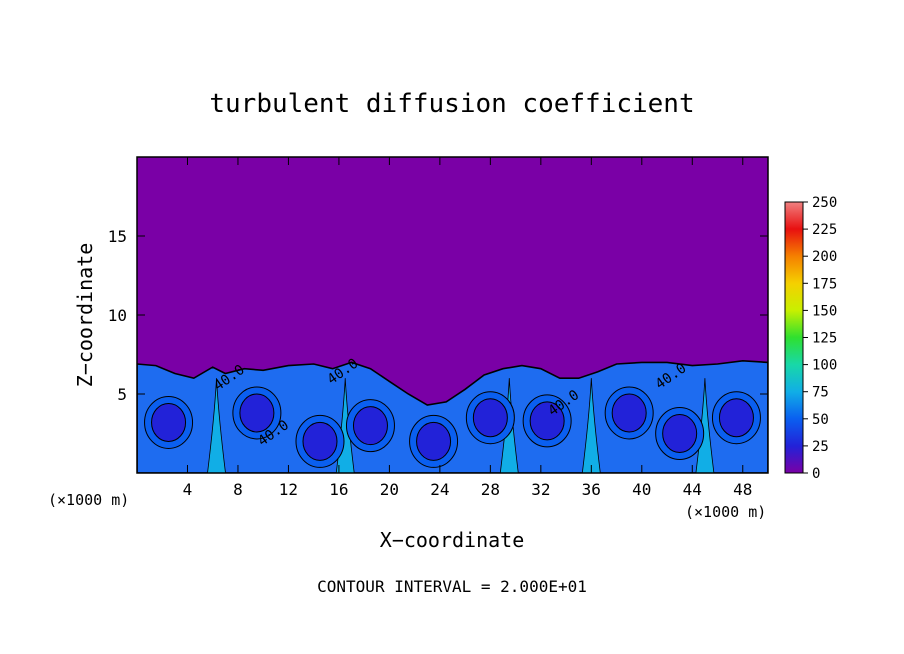 The width and height of the screenshot is (904, 654). Describe the element at coordinates (117, 315) in the screenshot. I see `y-tick-label: 10` at that location.